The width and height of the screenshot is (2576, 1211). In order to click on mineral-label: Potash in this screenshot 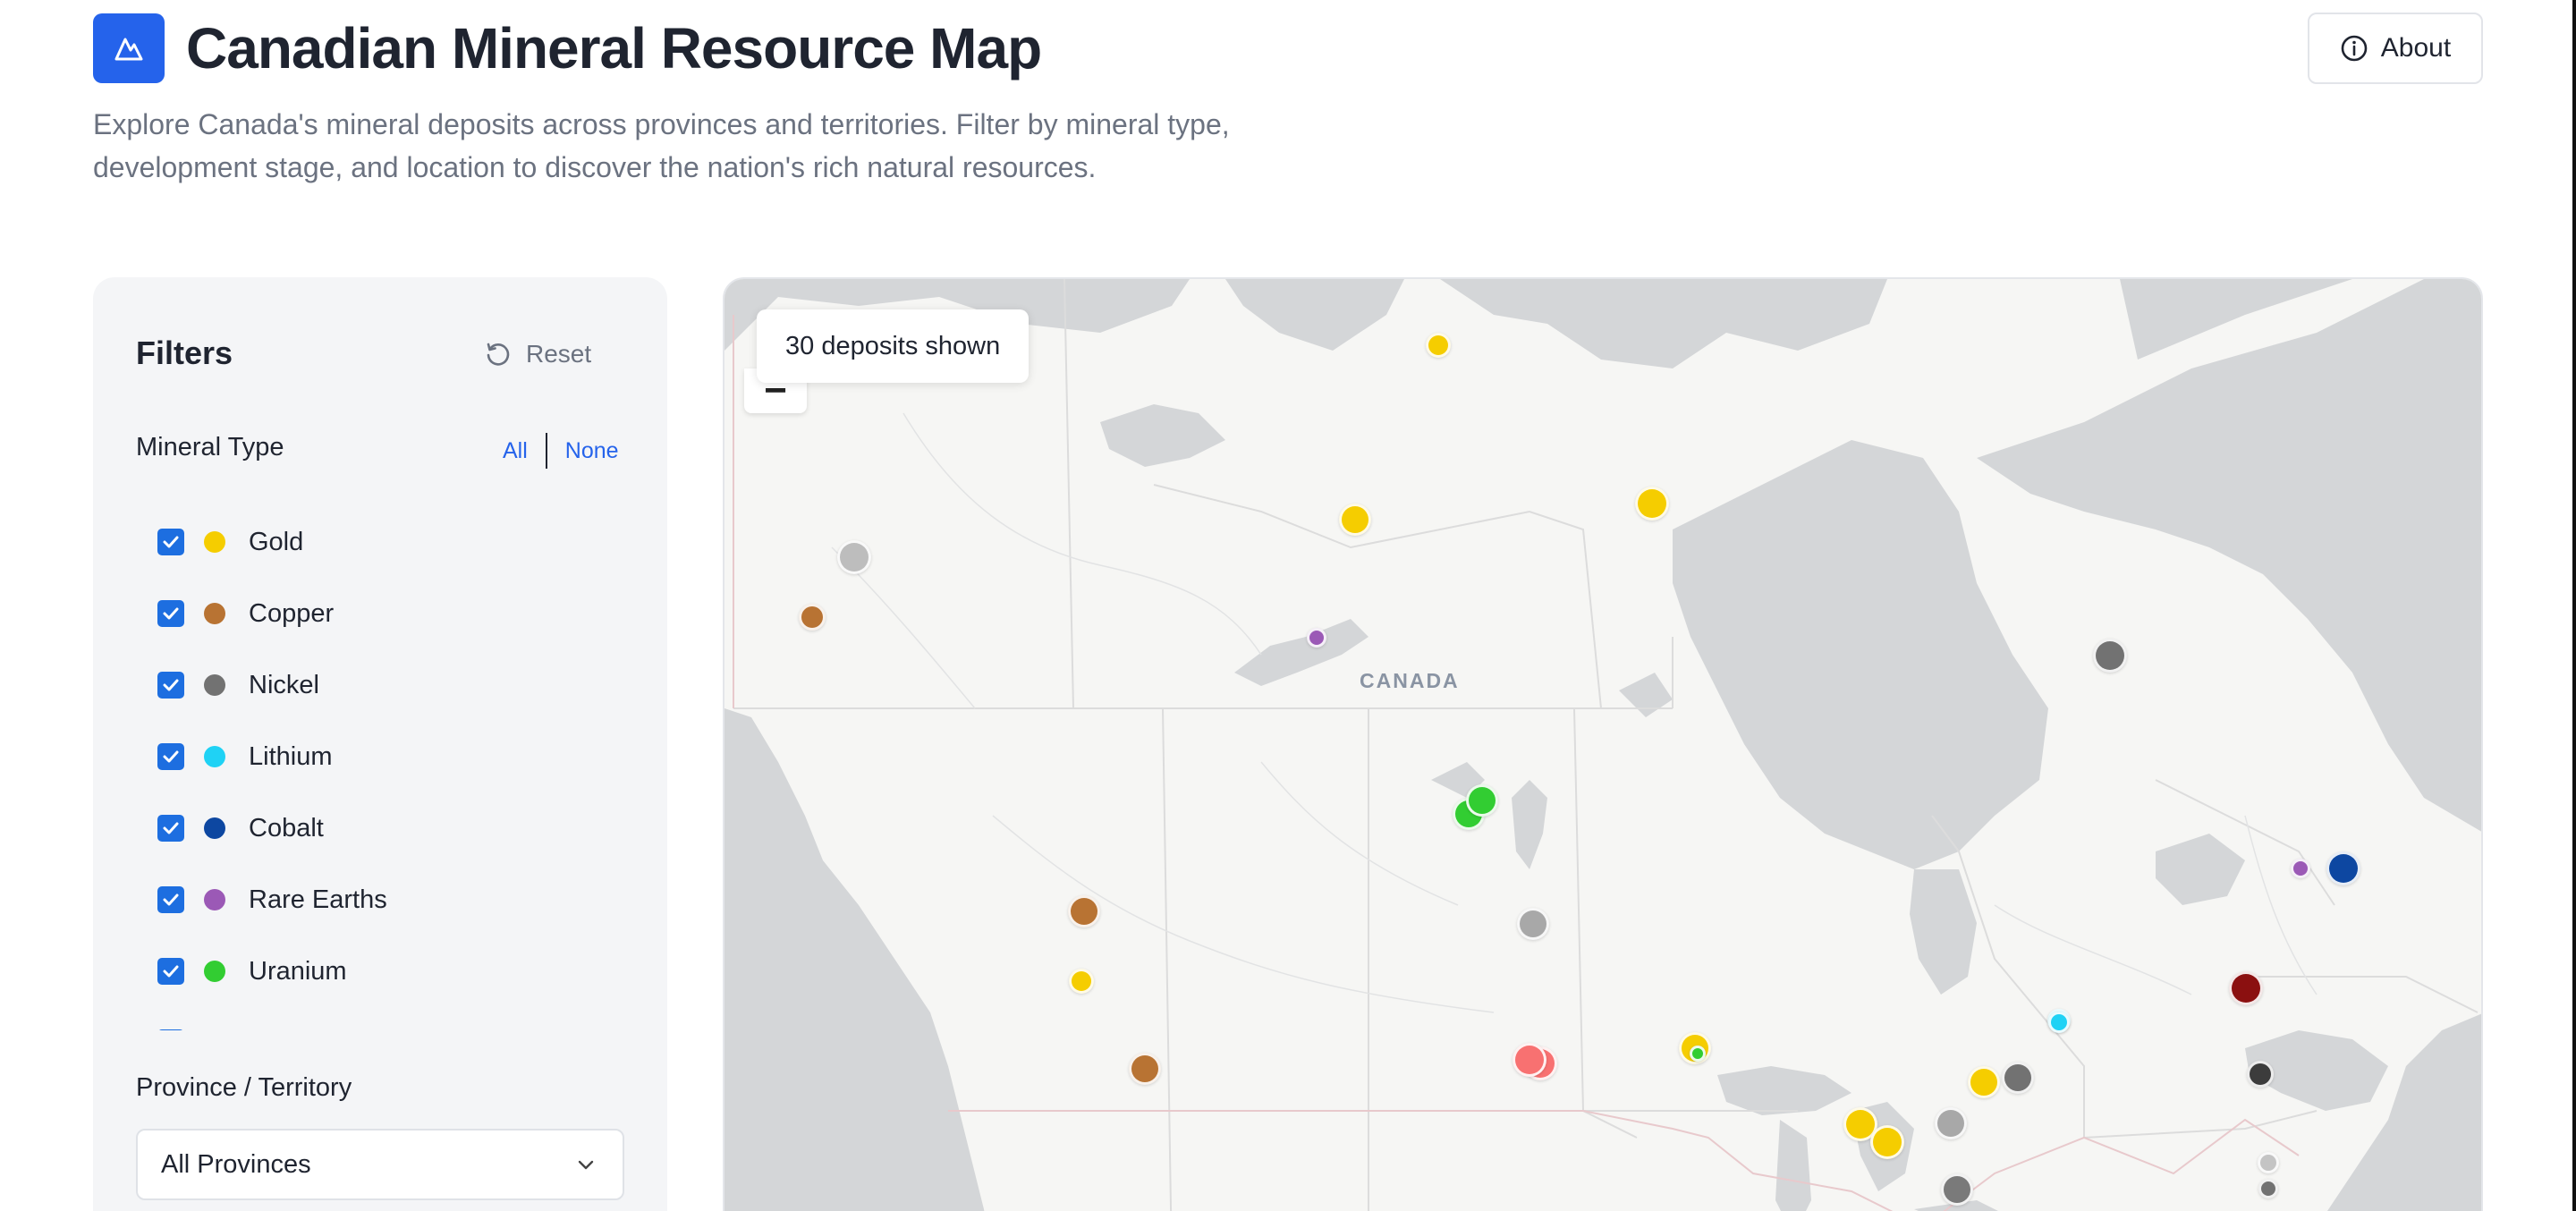, I will do `click(289, 1030)`.